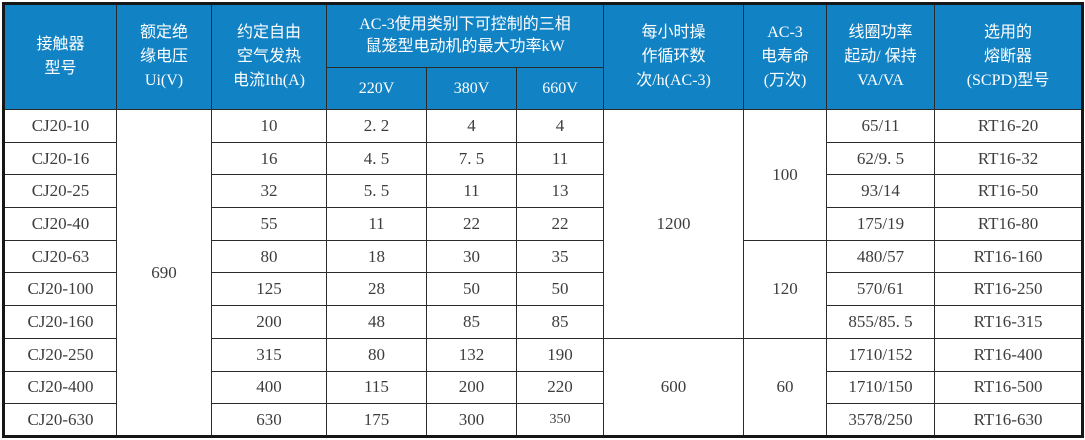 This screenshot has width=1085, height=440. What do you see at coordinates (1009, 191) in the screenshot?
I see `cell-fuse: RT16-50` at bounding box center [1009, 191].